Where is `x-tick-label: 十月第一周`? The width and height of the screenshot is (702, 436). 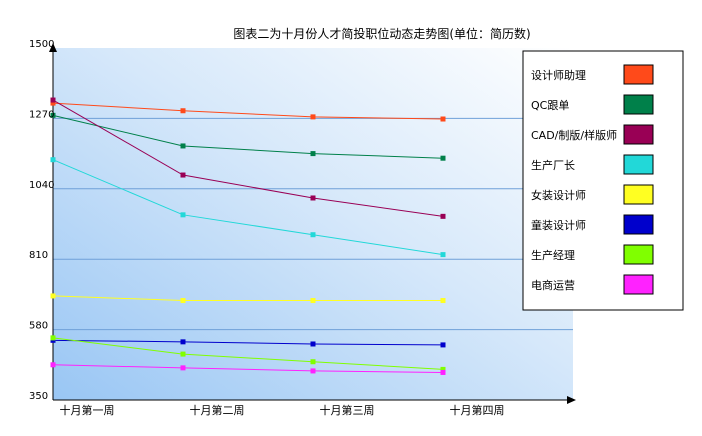
x-tick-label: 十月第一周 is located at coordinates (87, 410).